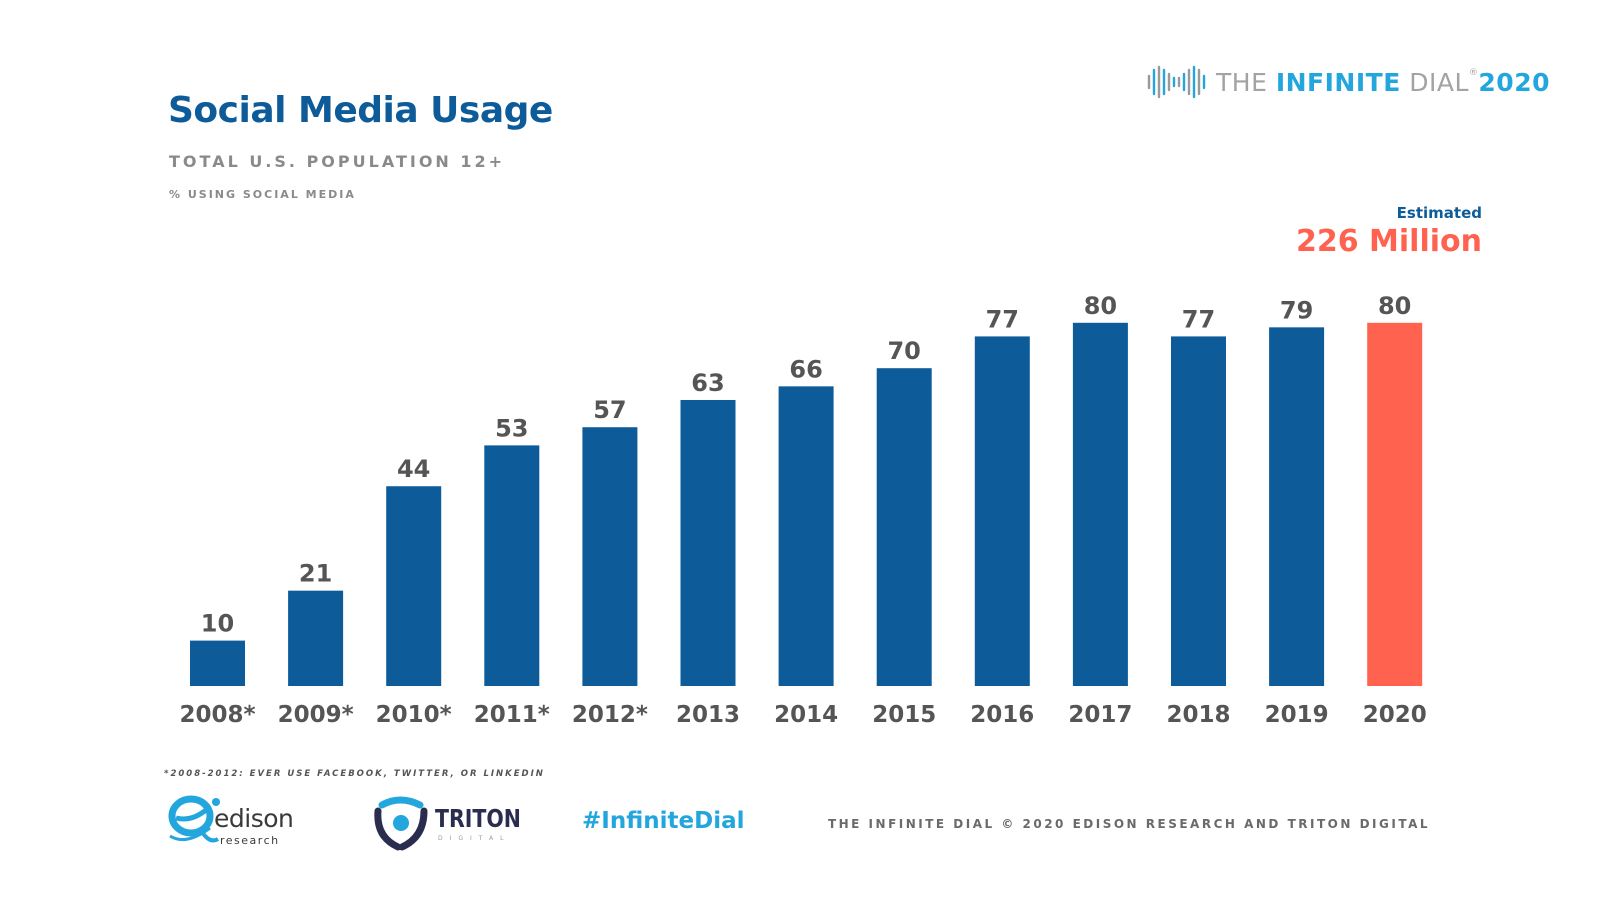  I want to click on category-label: 2016, so click(1002, 715).